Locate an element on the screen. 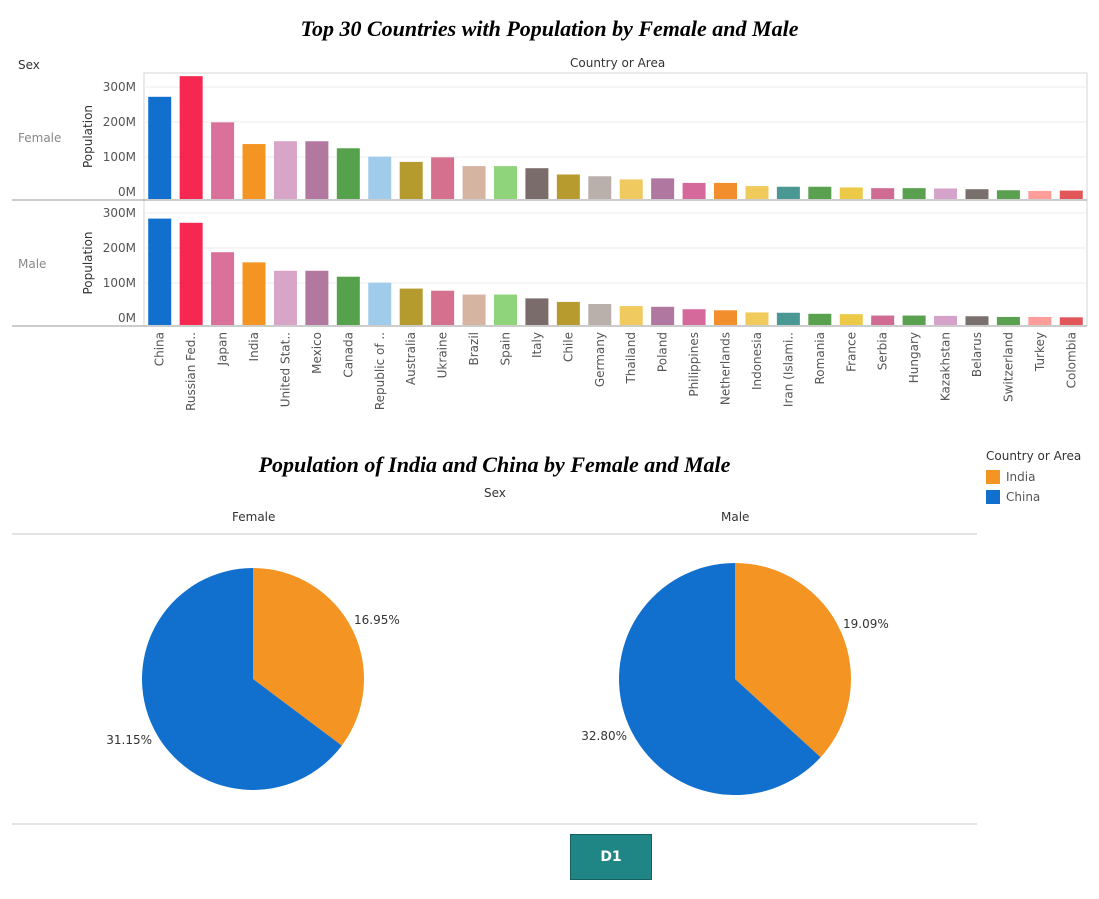 The height and width of the screenshot is (899, 1099). x-tick-label: Ukraine is located at coordinates (443, 355).